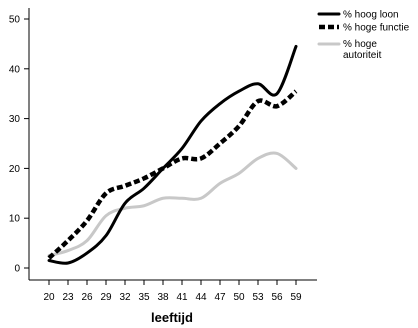  Describe the element at coordinates (239, 297) in the screenshot. I see `x-tick-label: 50` at that location.